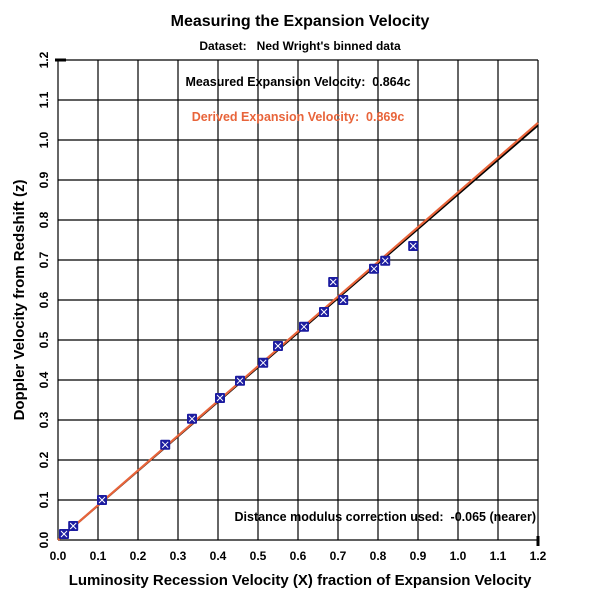 The height and width of the screenshot is (600, 600). What do you see at coordinates (44, 379) in the screenshot?
I see `y-tick-label: 0.4` at bounding box center [44, 379].